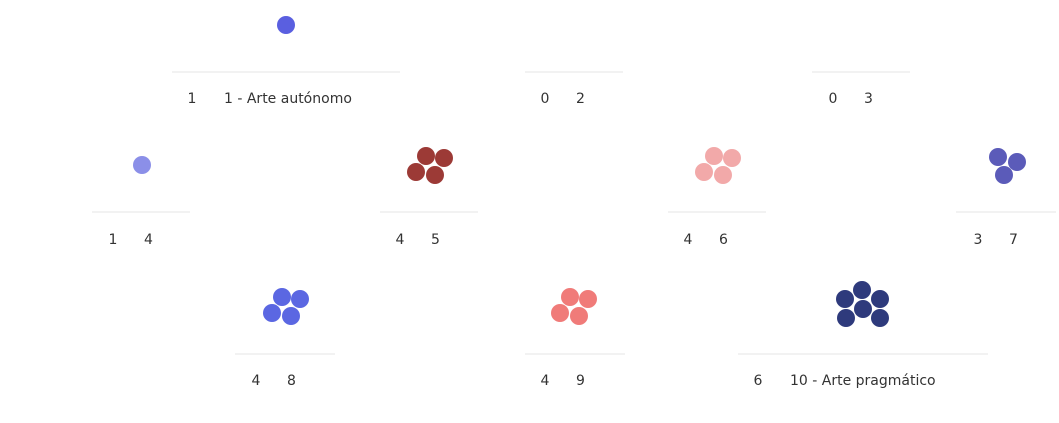  Describe the element at coordinates (291, 381) in the screenshot. I see `label: 8` at that location.